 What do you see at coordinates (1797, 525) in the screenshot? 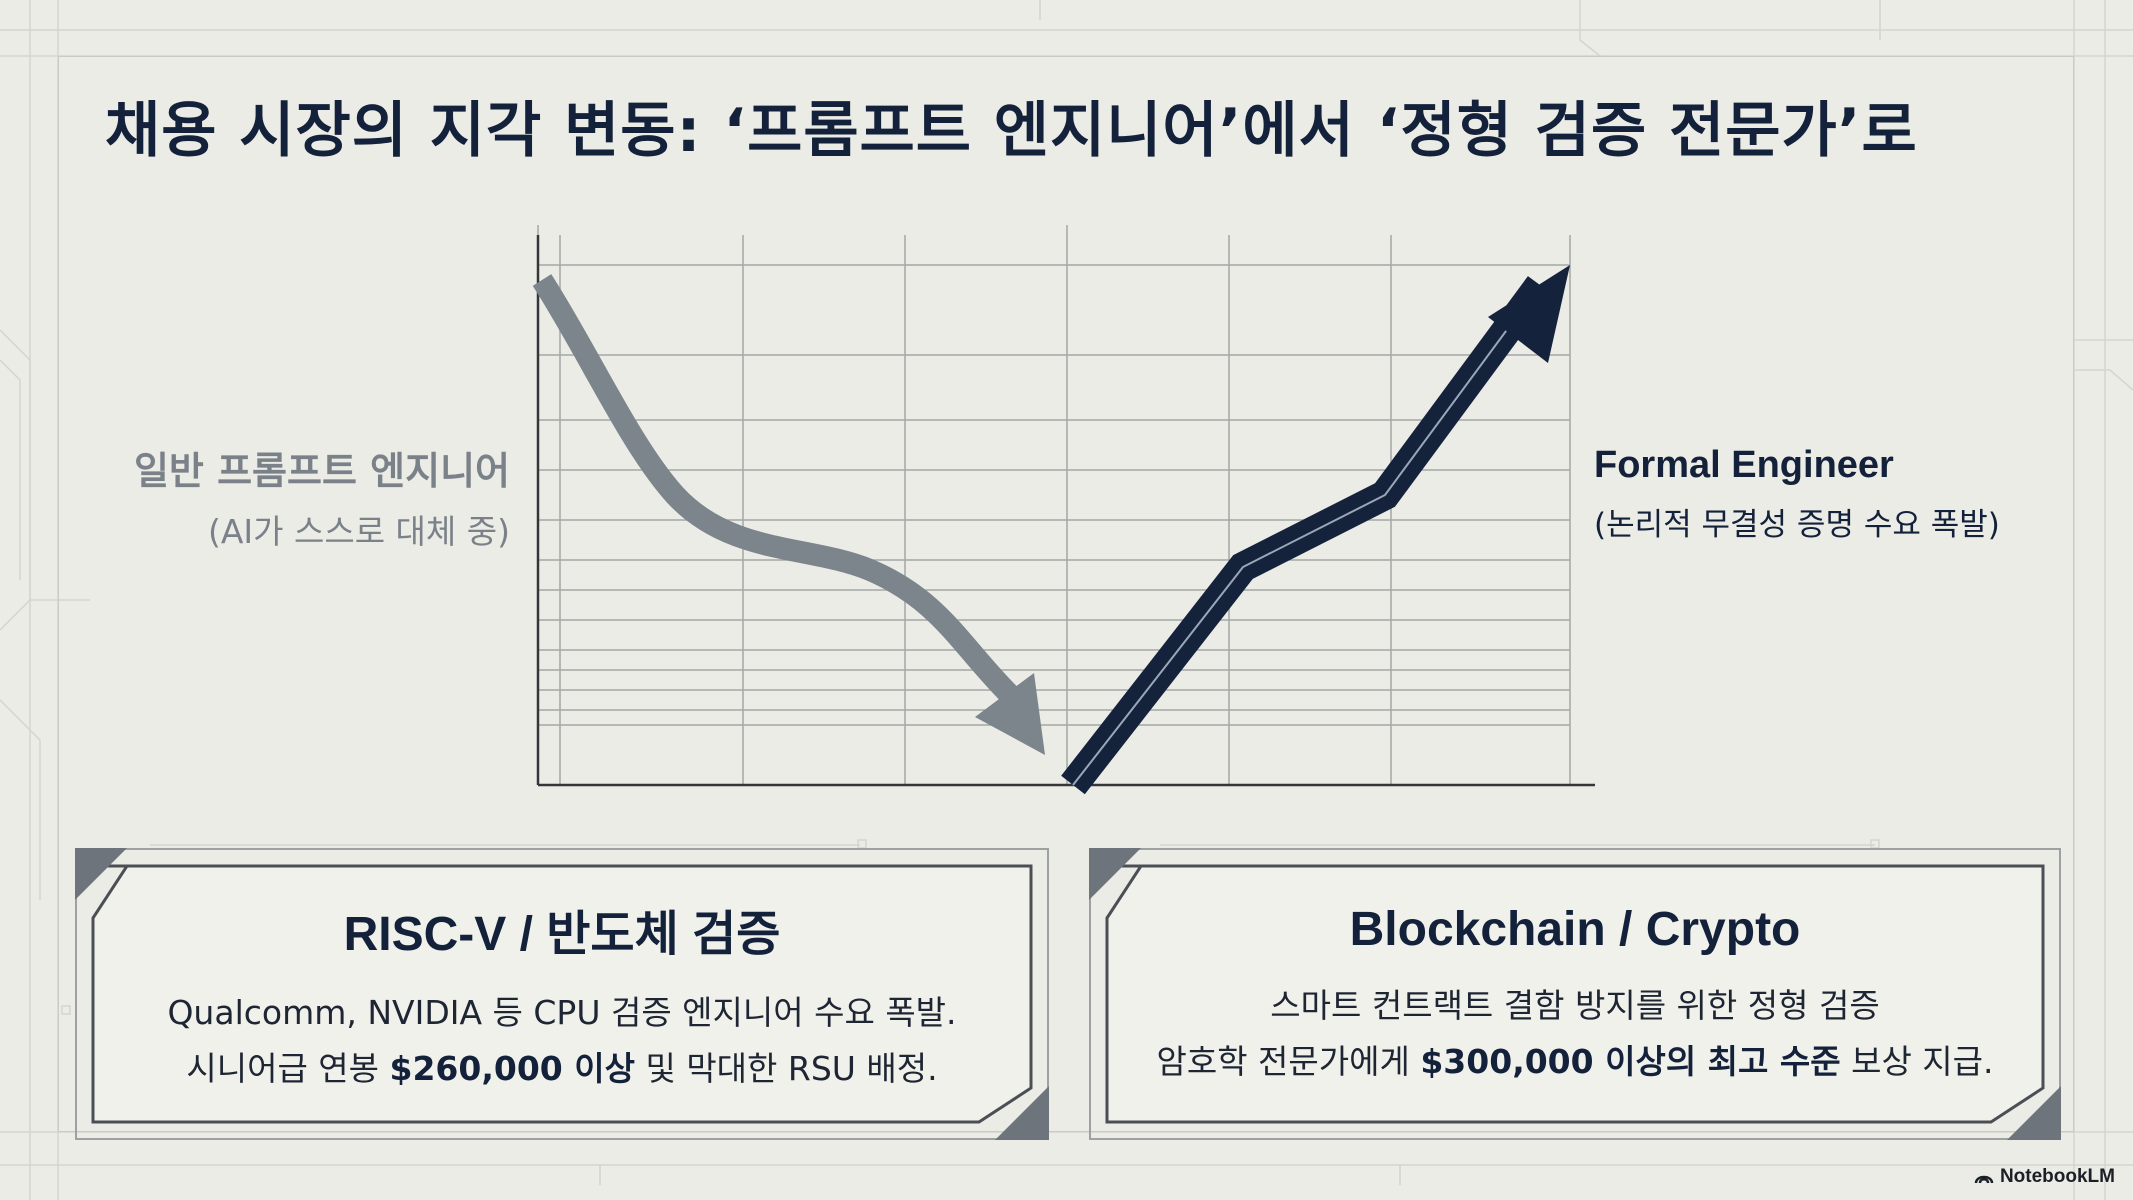
I see `rising-label-subtitle: (논리적 무결성 증명 수요 폭발)` at bounding box center [1797, 525].